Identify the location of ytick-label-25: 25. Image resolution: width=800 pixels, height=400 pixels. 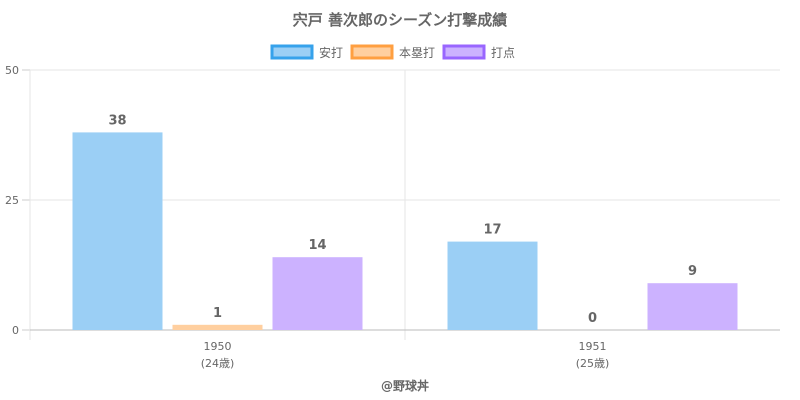
(12, 200).